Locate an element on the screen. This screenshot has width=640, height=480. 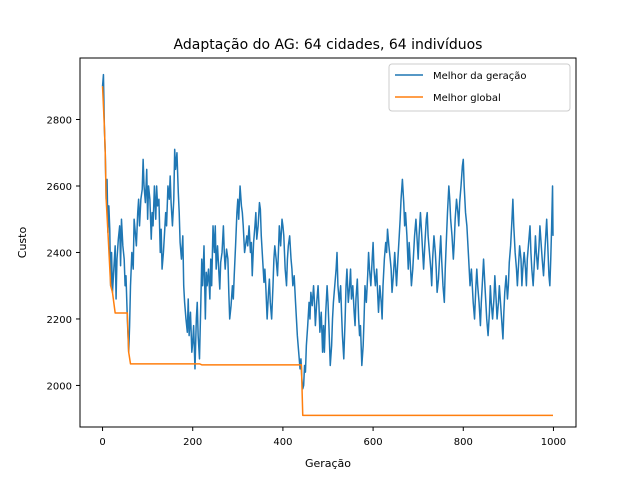
x-tick-label: 200 is located at coordinates (192, 442).